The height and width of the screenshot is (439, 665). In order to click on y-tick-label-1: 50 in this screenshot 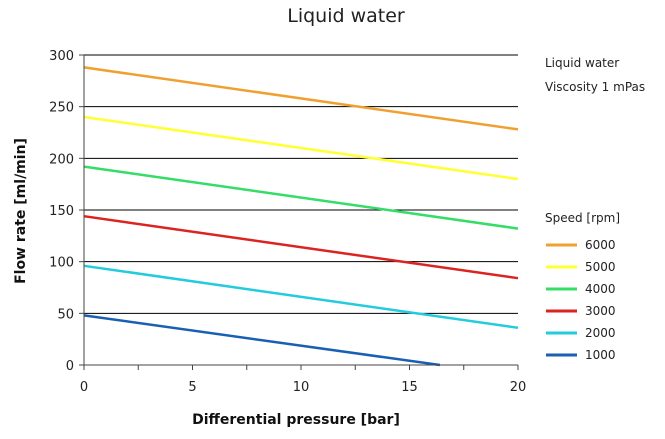, I will do `click(65, 314)`.